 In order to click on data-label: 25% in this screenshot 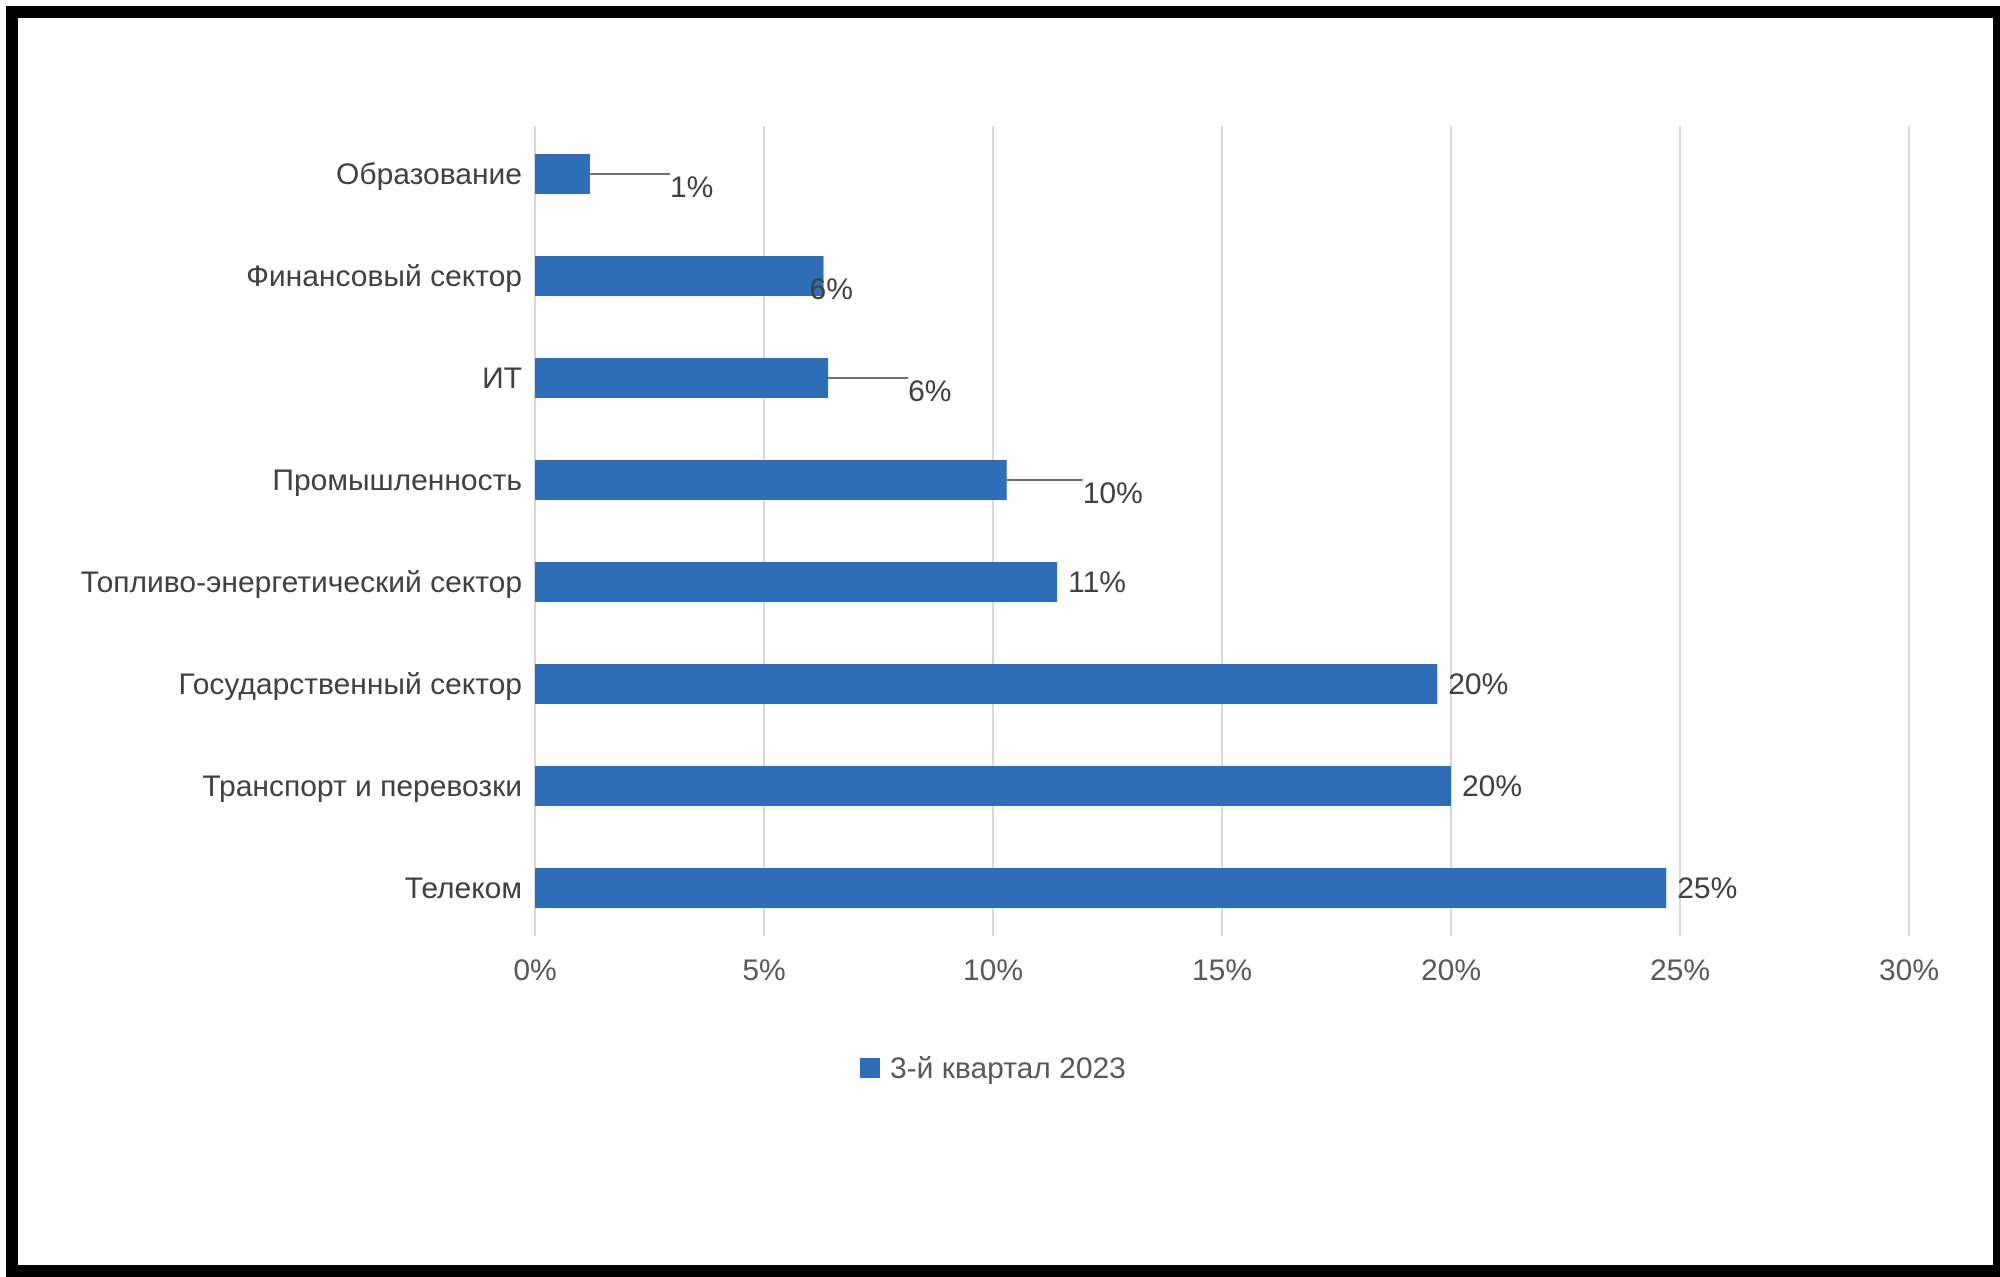, I will do `click(1707, 888)`.